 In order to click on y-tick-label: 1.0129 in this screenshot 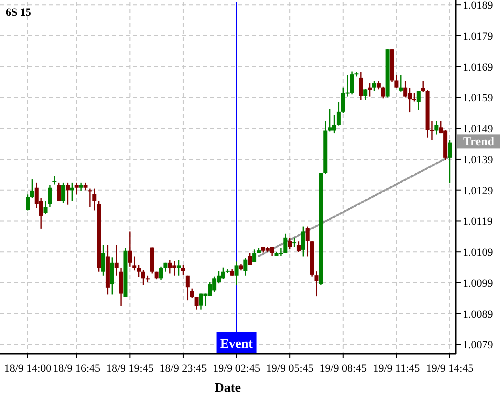, I will do `click(478, 191)`.